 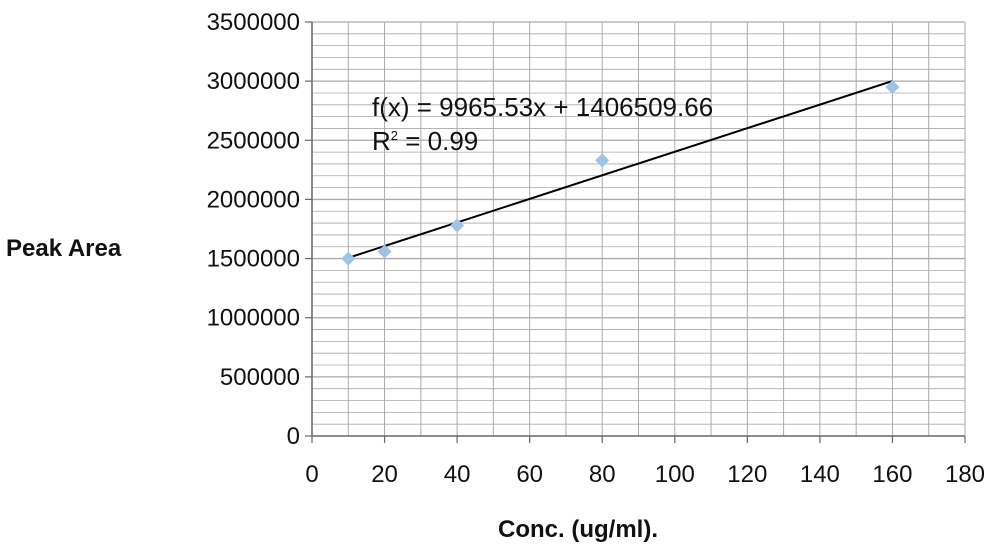 I want to click on r-squared-prefix: R, so click(x=381, y=141).